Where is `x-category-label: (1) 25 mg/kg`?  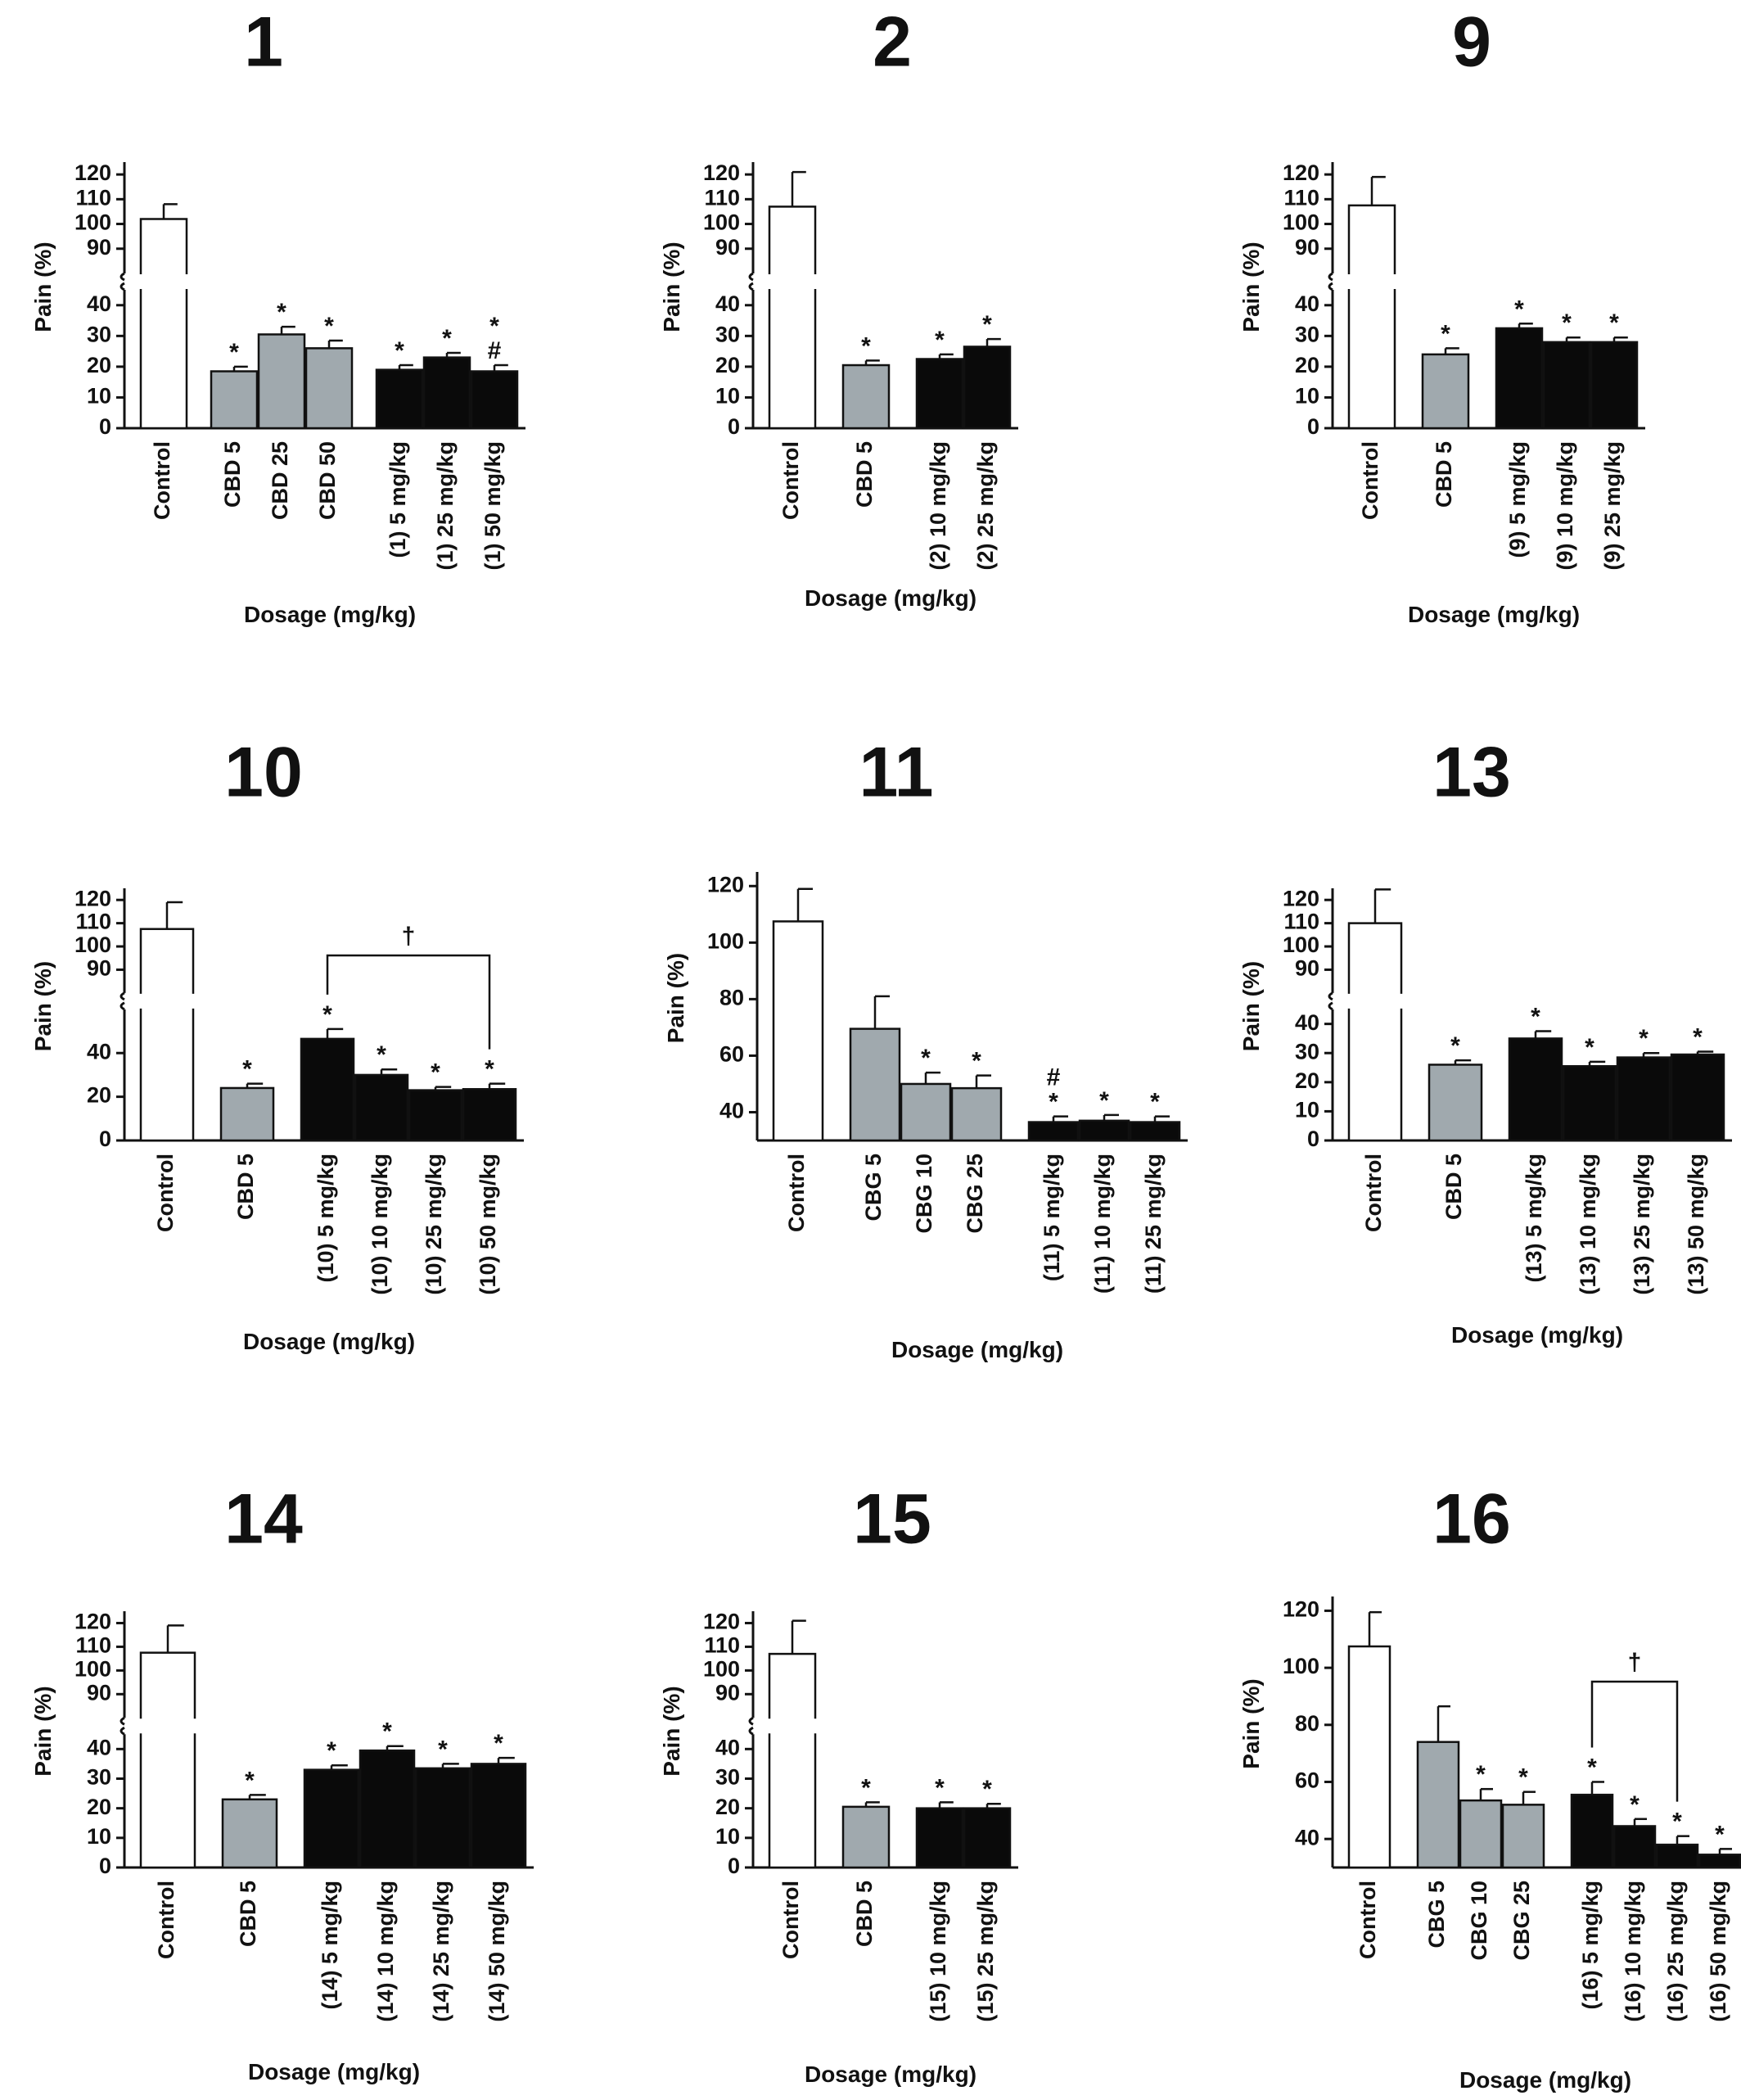 x-category-label: (1) 25 mg/kg is located at coordinates (446, 506).